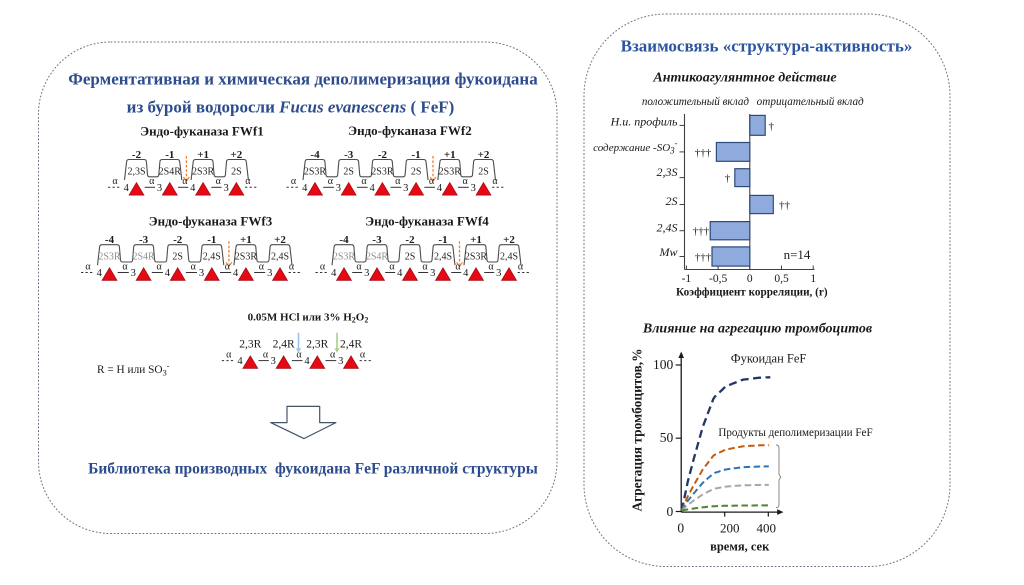  Describe the element at coordinates (667, 437) in the screenshot. I see `svg-text: 50` at that location.